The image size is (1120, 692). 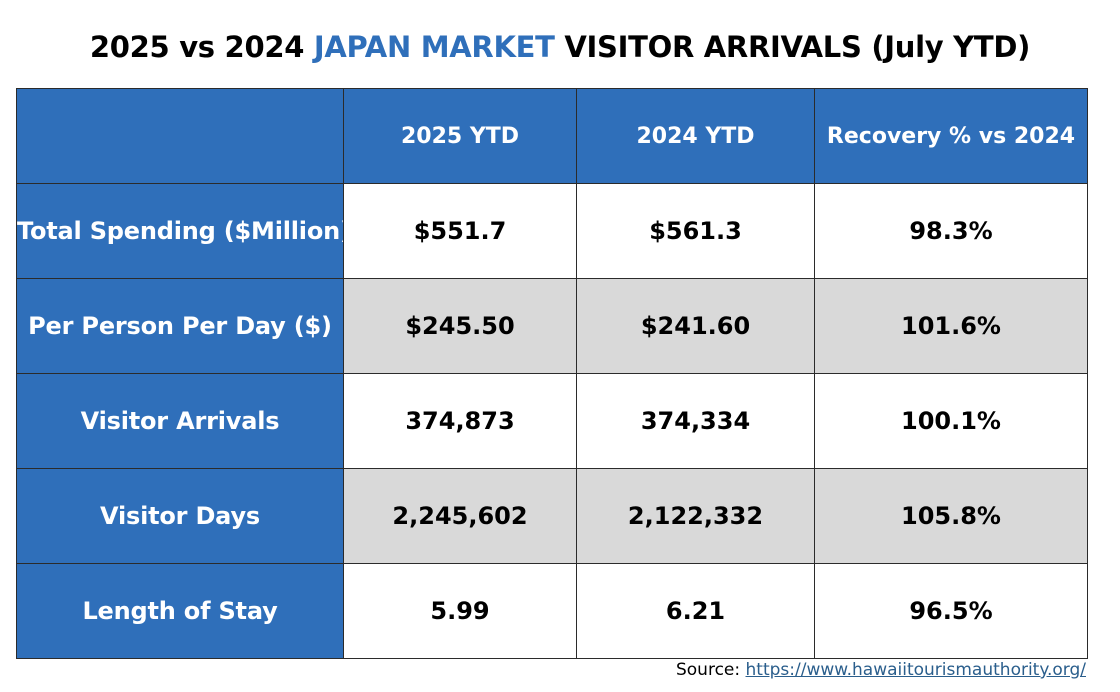 I want to click on table-row: Length of Stay 5.99 6.21 96.5%, so click(x=552, y=611).